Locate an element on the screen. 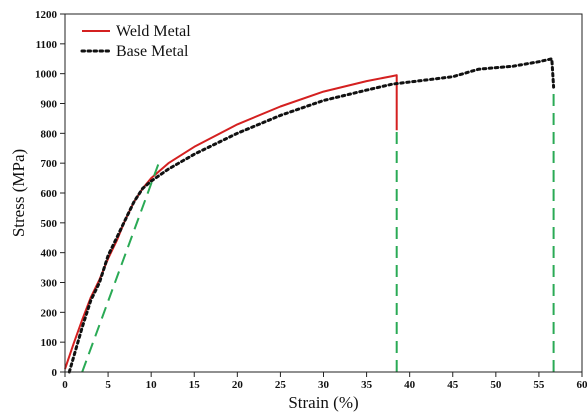 The height and width of the screenshot is (419, 587). y-tick-label: 500 is located at coordinates (49, 224).